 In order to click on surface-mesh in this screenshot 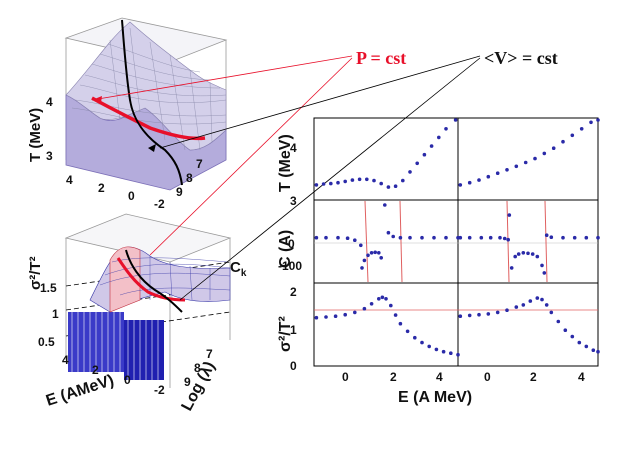, I will do `click(149, 89)`.